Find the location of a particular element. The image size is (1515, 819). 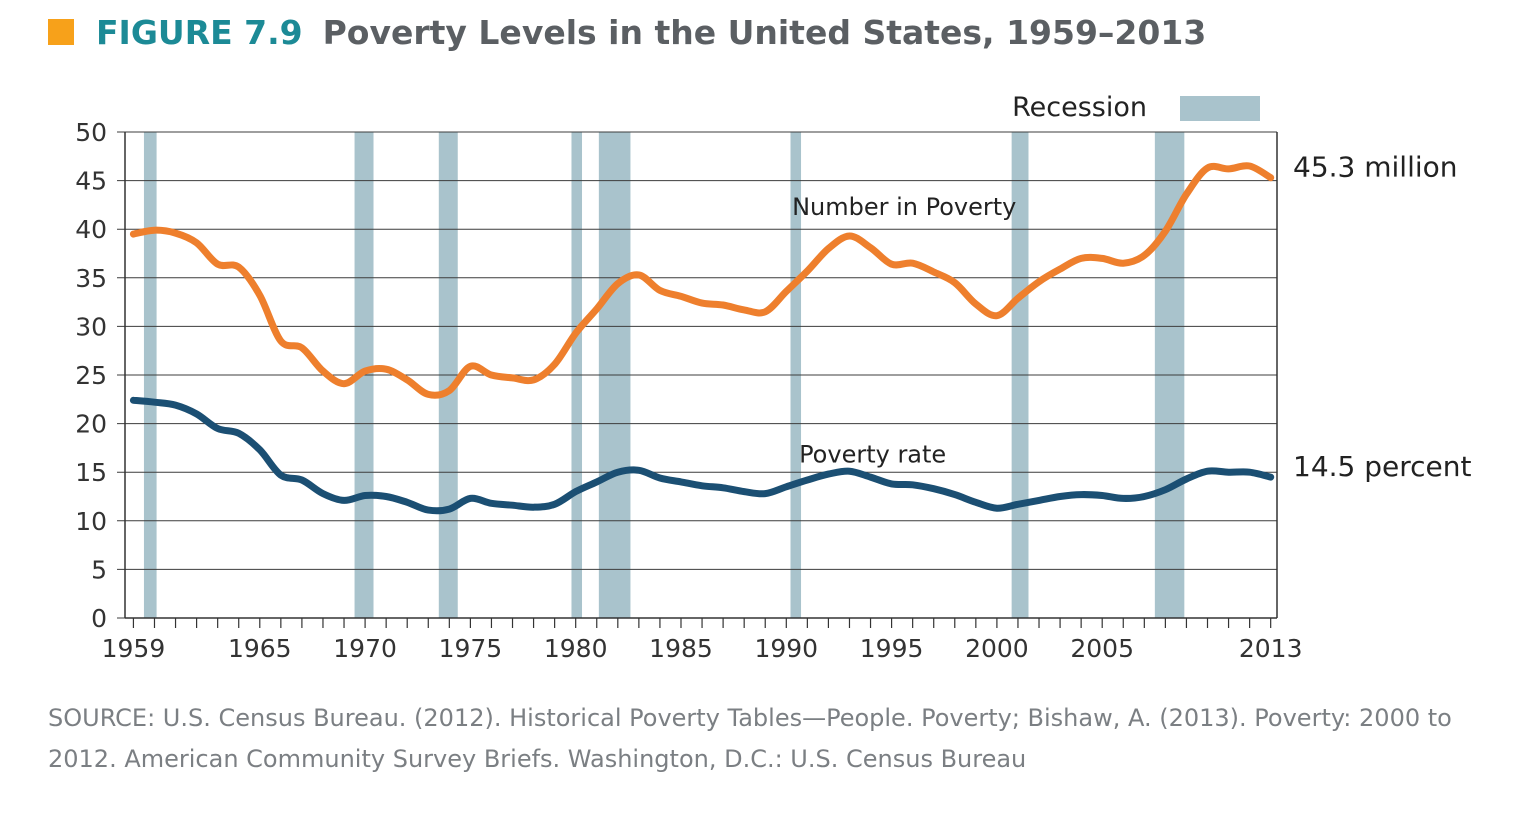

figure-marker-square is located at coordinates (61, 32).